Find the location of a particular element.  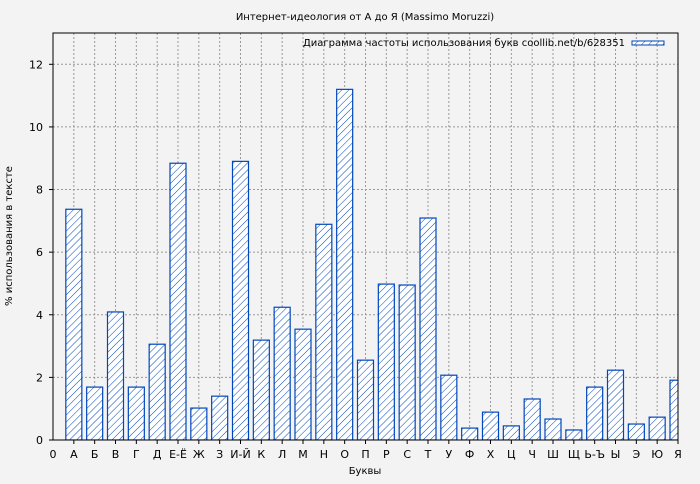

y-tick-label: 12 is located at coordinates (36, 64).